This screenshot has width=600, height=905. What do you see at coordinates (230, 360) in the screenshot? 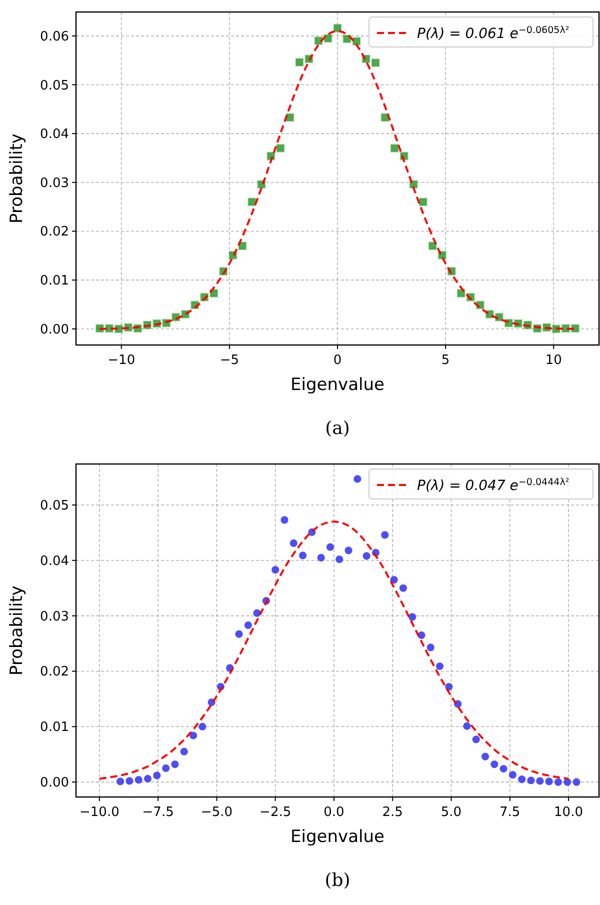
I see `x-tick-label: −5` at bounding box center [230, 360].